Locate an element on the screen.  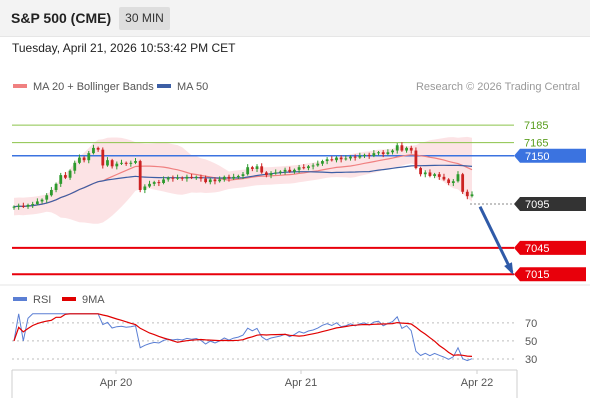
chart-datetime: Tuesday, April 21, 2026 10:53:42 PM CET is located at coordinates (124, 48).